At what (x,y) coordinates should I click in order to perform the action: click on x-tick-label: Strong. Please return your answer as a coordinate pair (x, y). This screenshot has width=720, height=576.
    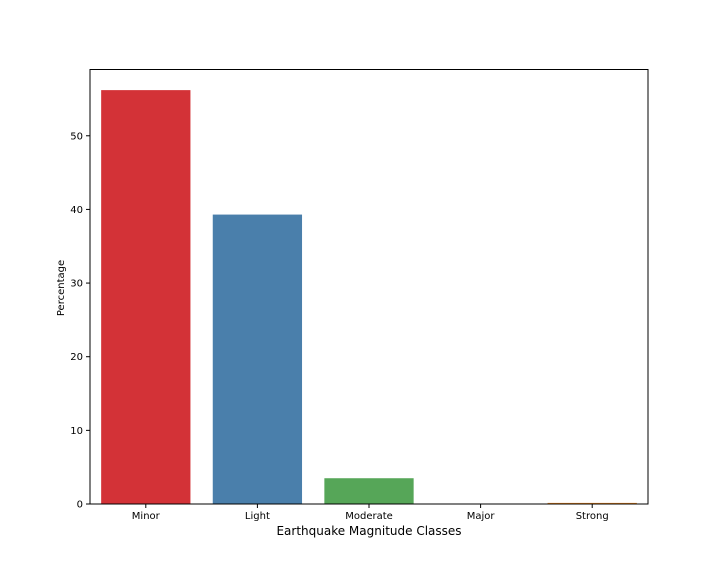
    Looking at the image, I should click on (592, 516).